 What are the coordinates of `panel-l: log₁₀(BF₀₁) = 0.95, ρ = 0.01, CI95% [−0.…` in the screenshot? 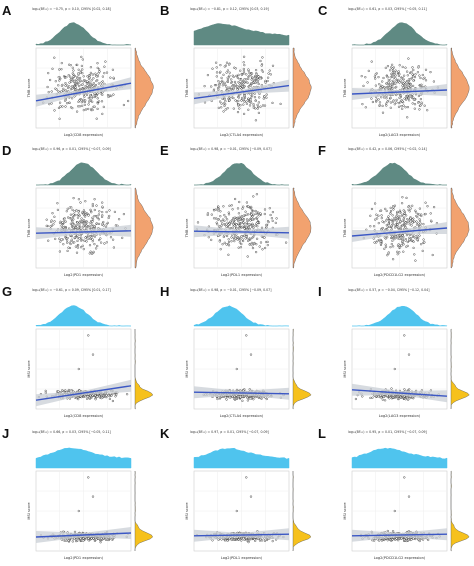 It's located at (395, 495).